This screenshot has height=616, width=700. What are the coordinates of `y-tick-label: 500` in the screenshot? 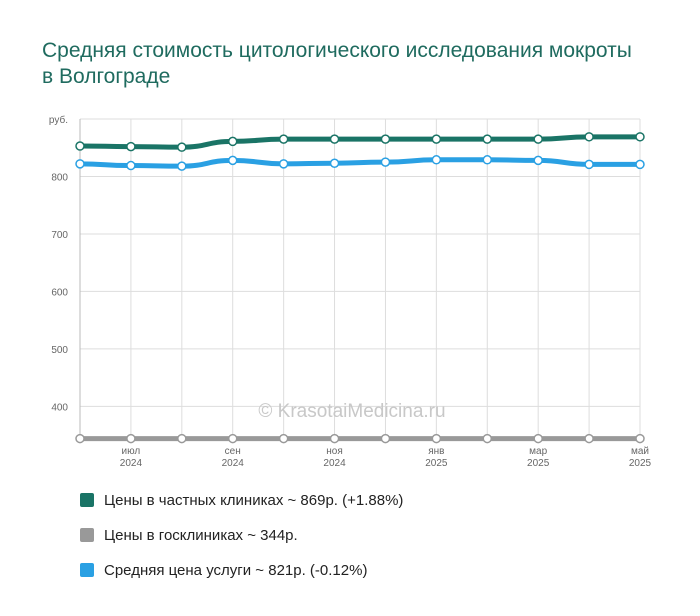 It's located at (59, 350).